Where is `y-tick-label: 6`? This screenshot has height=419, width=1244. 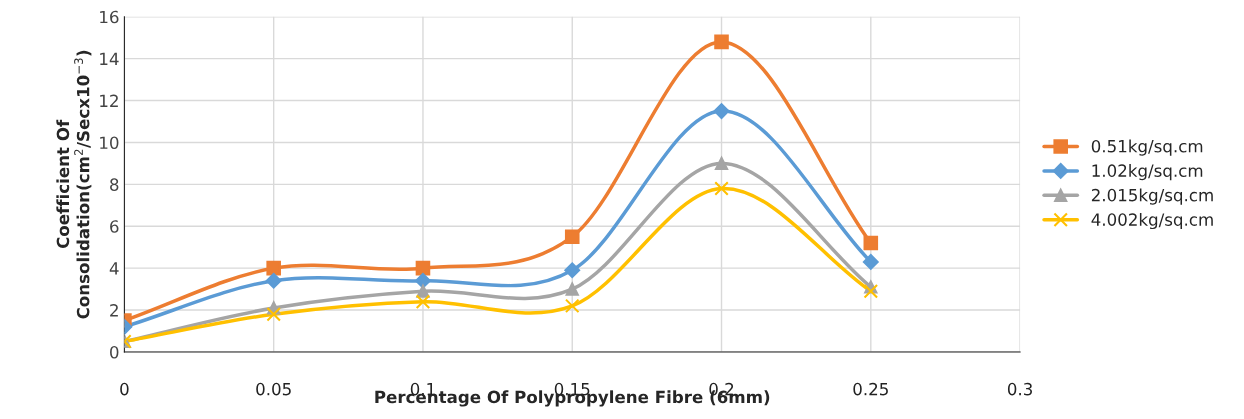
y-tick-label: 6 is located at coordinates (114, 226).